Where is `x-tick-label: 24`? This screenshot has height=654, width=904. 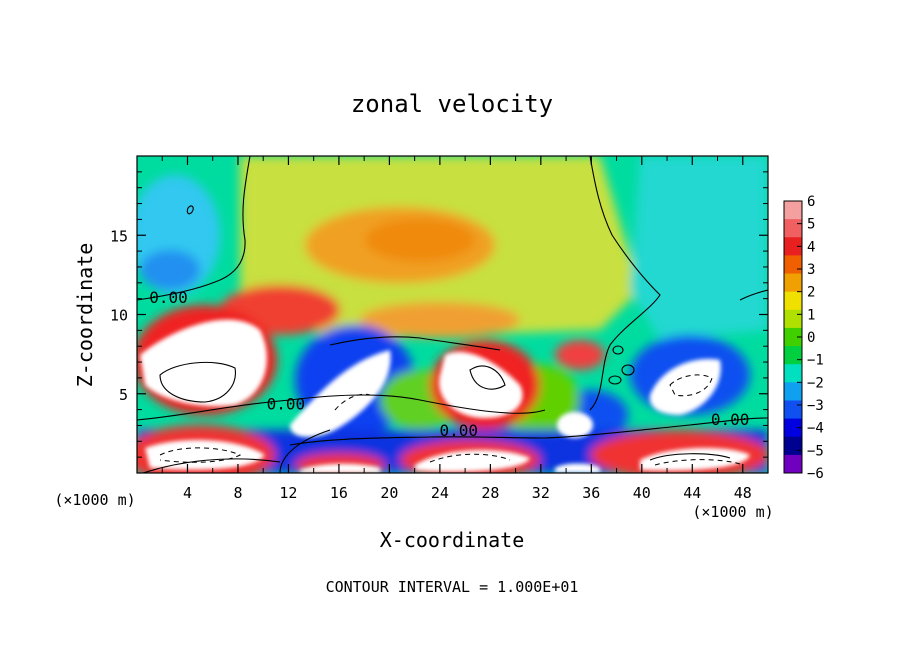
x-tick-label: 24 is located at coordinates (440, 493).